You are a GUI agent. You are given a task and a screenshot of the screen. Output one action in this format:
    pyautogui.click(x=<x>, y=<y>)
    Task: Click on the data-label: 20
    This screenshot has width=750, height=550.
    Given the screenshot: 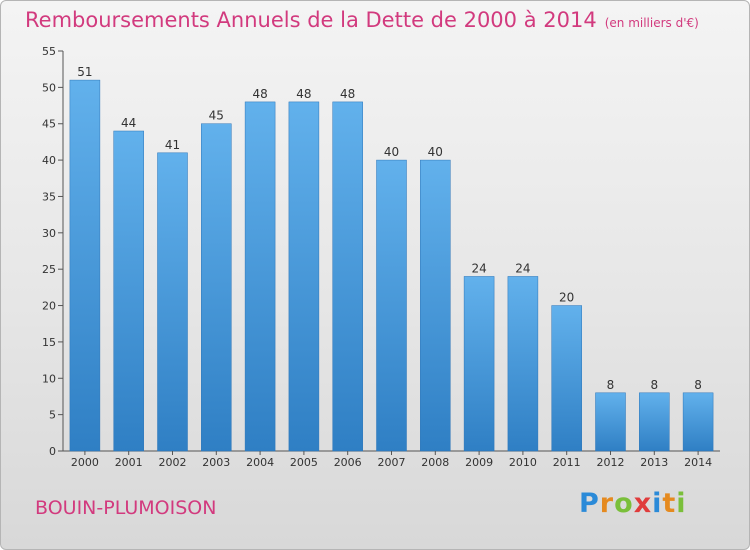 What is the action you would take?
    pyautogui.click(x=566, y=298)
    